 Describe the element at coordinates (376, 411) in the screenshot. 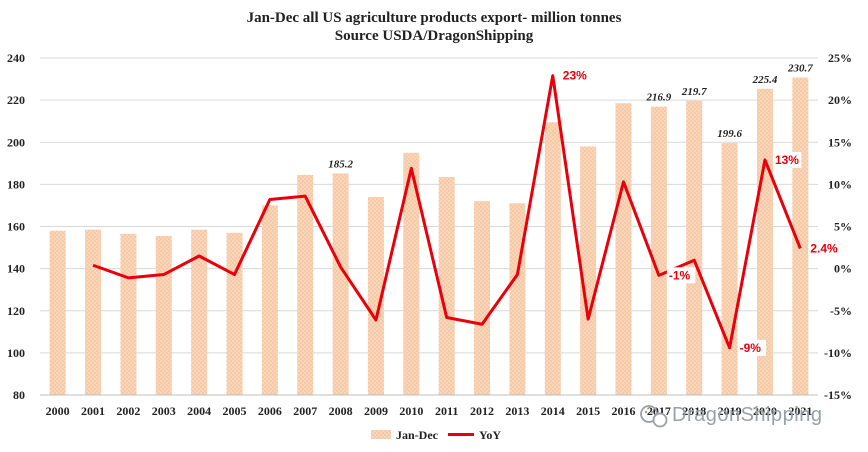

I see `x-axis-tick-label: 2009` at that location.